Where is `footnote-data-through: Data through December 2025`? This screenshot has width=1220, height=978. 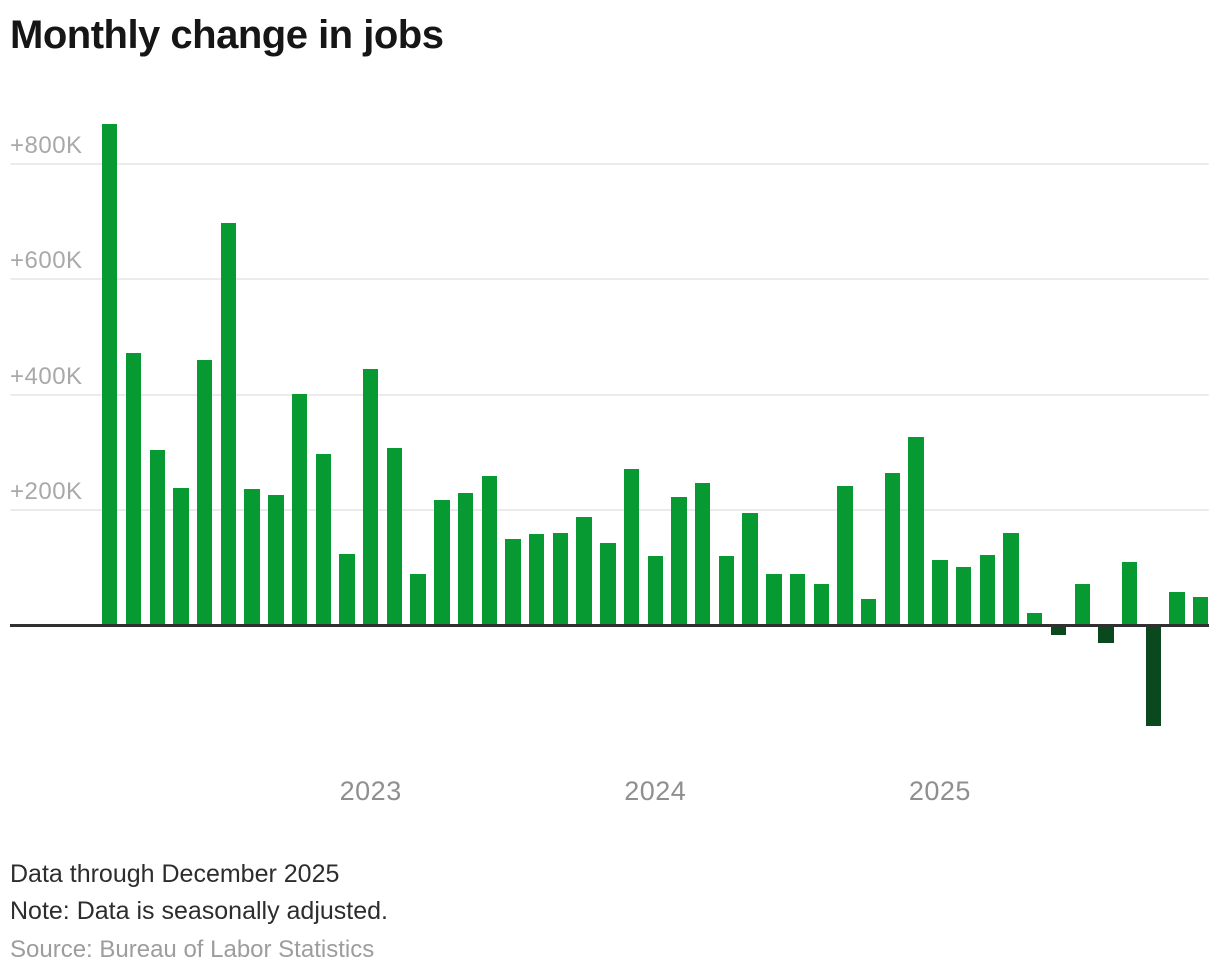 footnote-data-through: Data through December 2025 is located at coordinates (175, 874).